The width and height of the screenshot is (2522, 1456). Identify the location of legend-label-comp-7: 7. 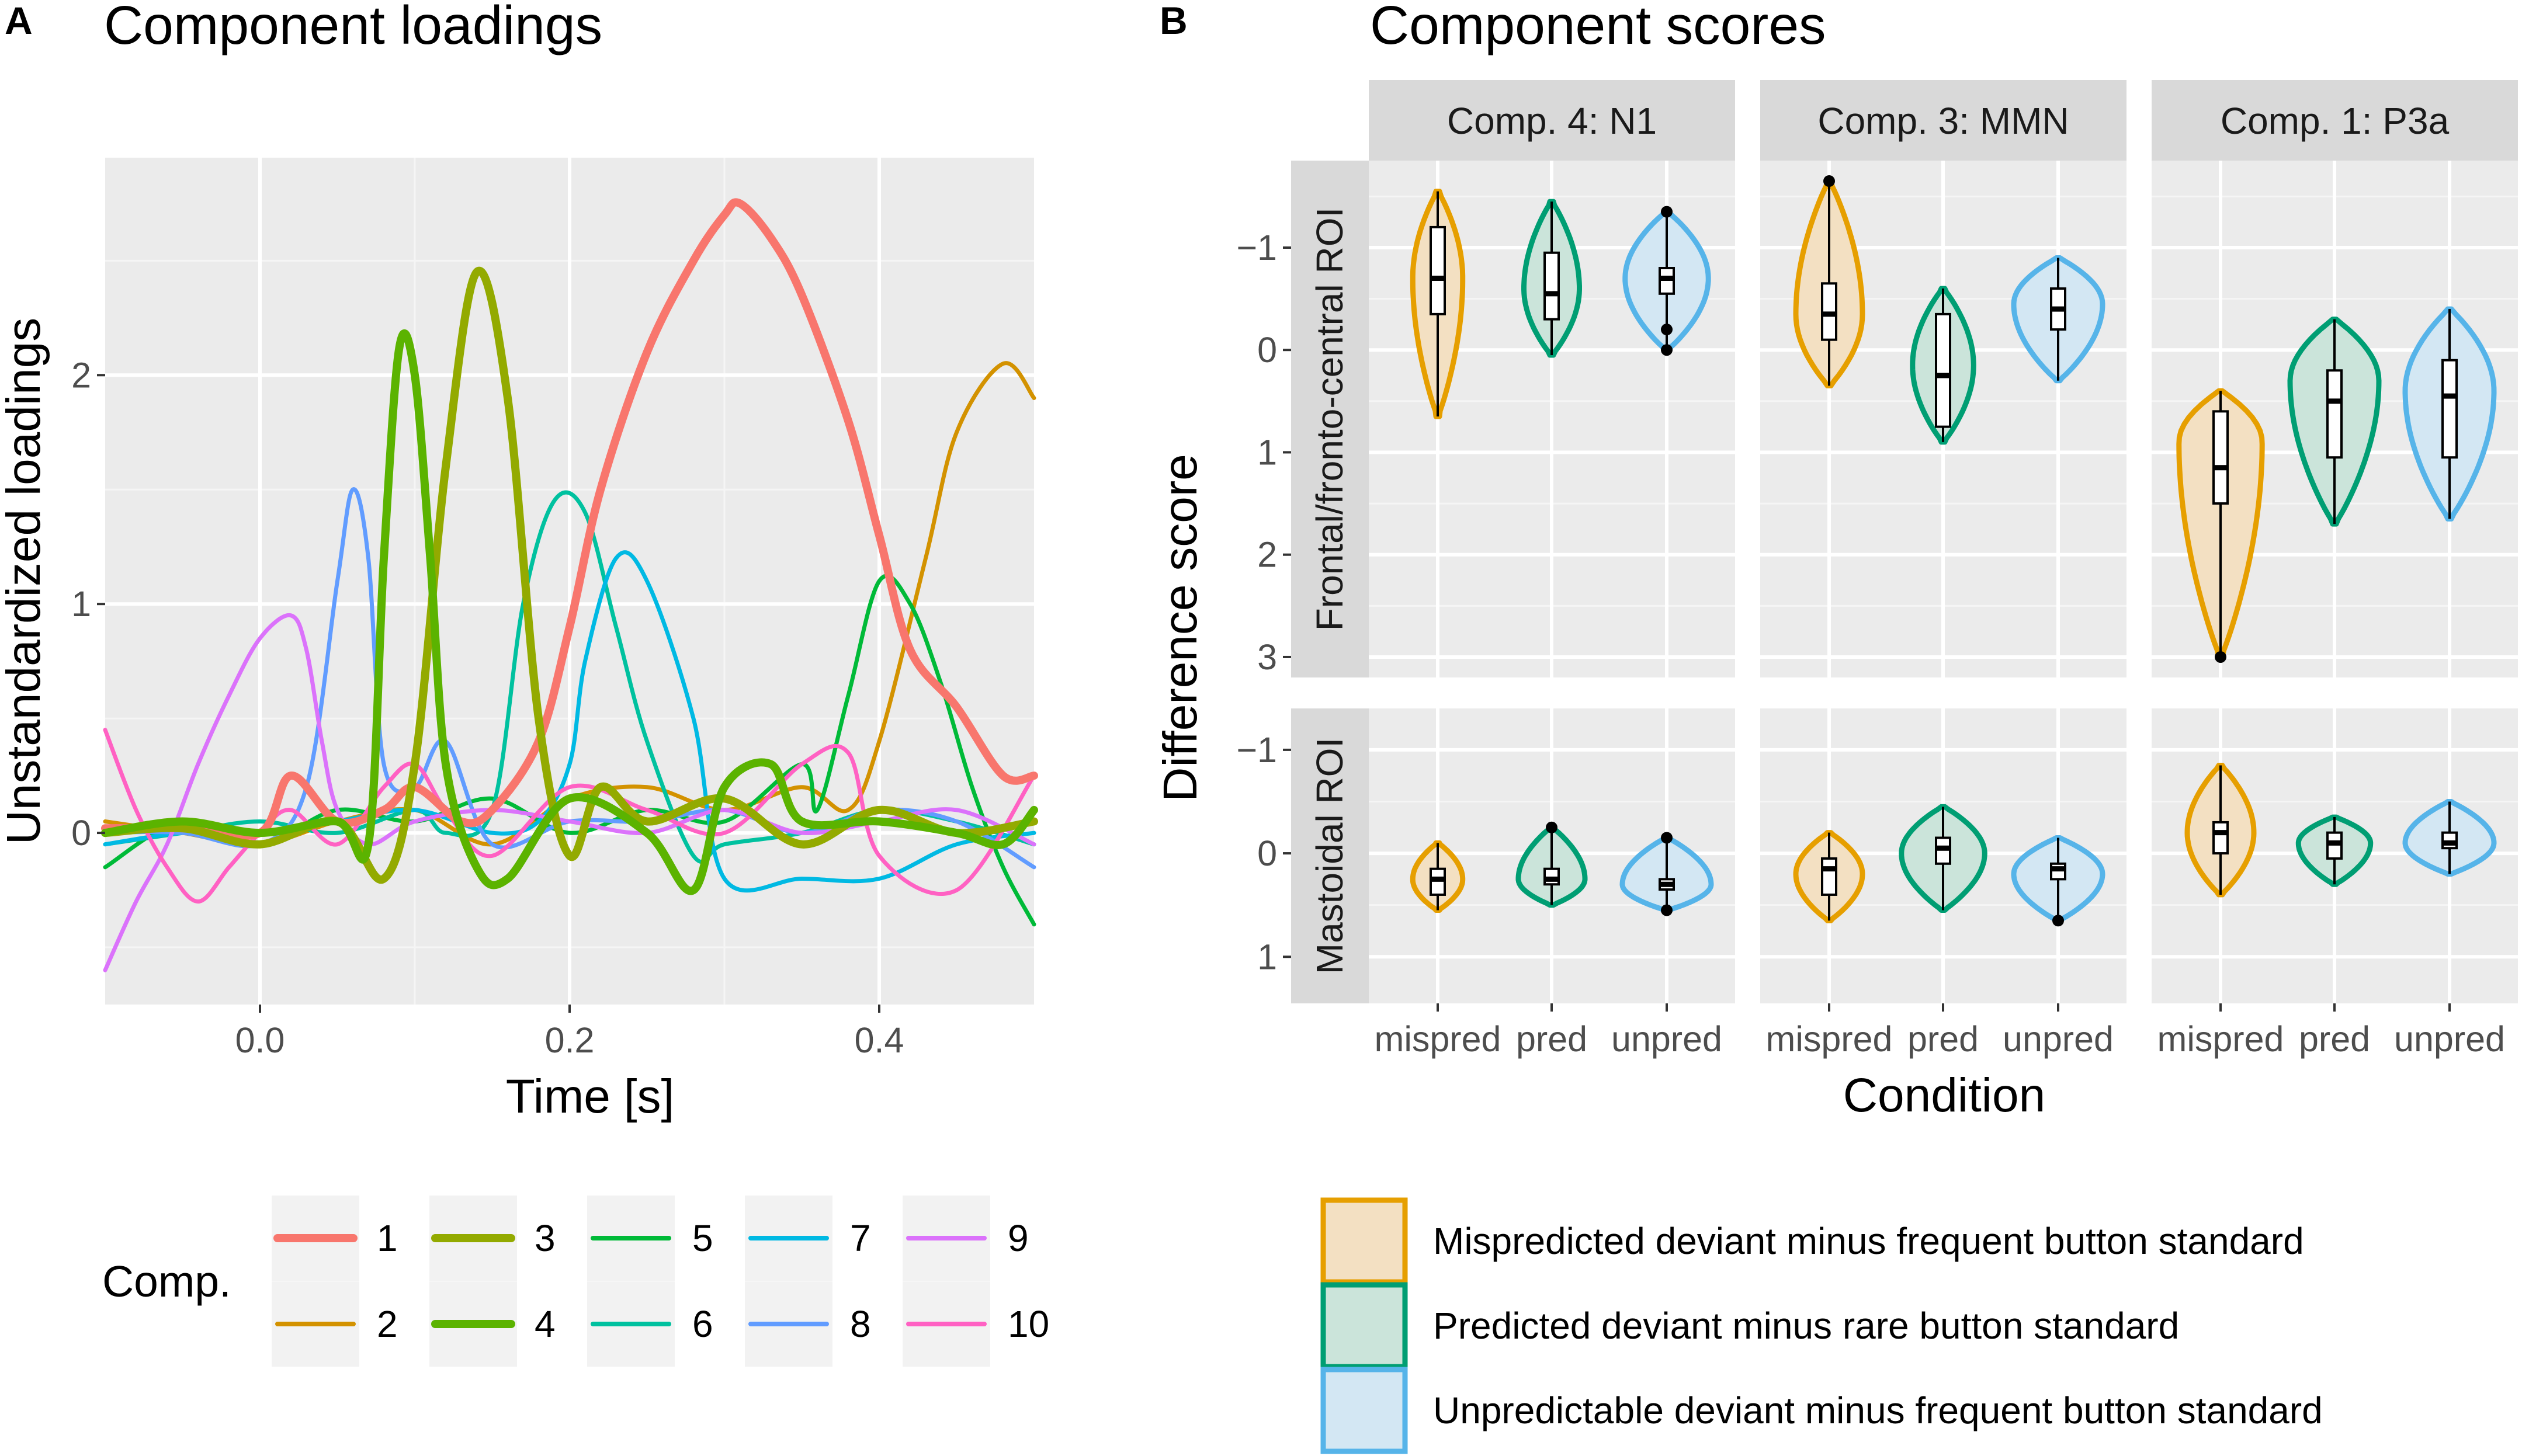
(861, 1238).